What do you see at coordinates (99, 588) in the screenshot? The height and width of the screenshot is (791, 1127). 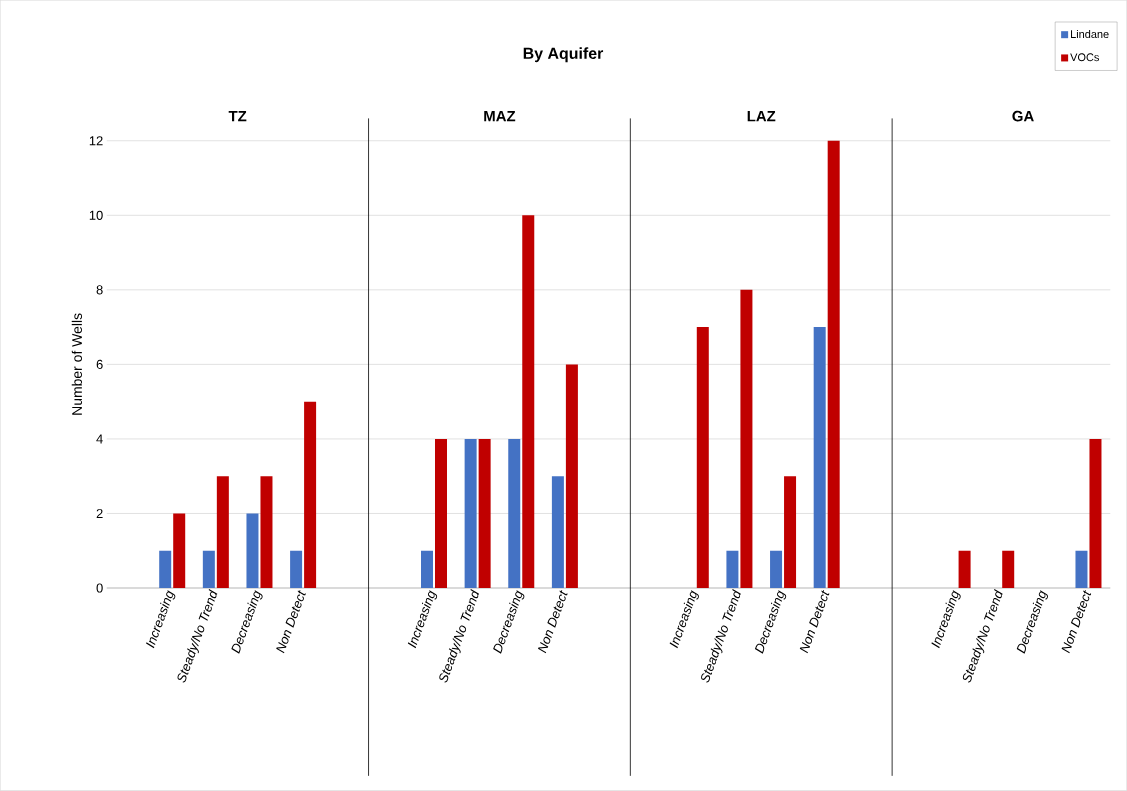 I see `y-tick-label: 0` at bounding box center [99, 588].